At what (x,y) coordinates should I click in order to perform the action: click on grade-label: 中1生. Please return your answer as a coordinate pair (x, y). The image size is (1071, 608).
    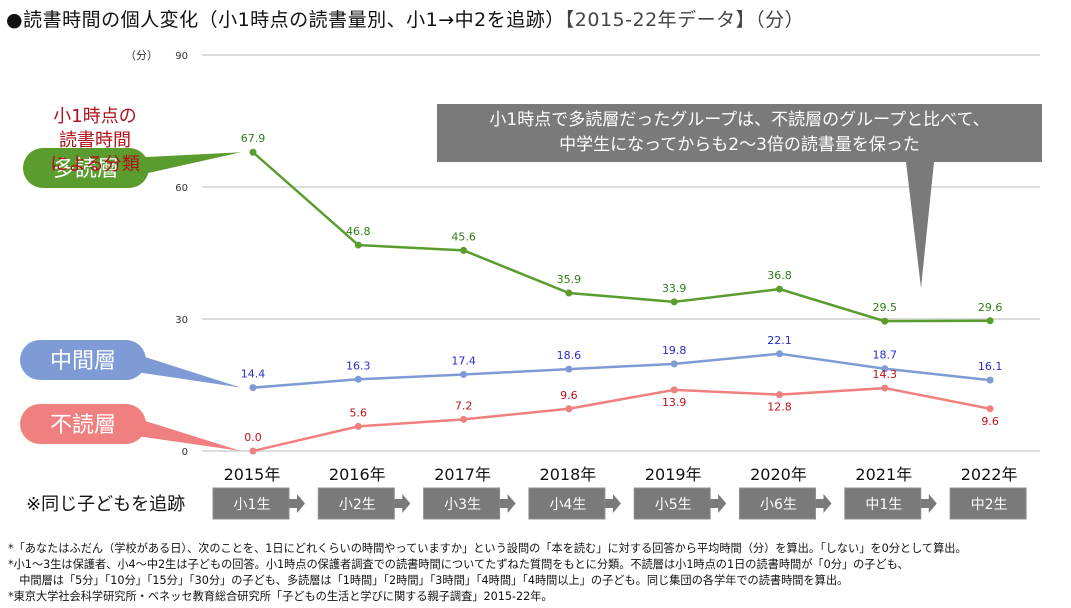
    Looking at the image, I should click on (883, 505).